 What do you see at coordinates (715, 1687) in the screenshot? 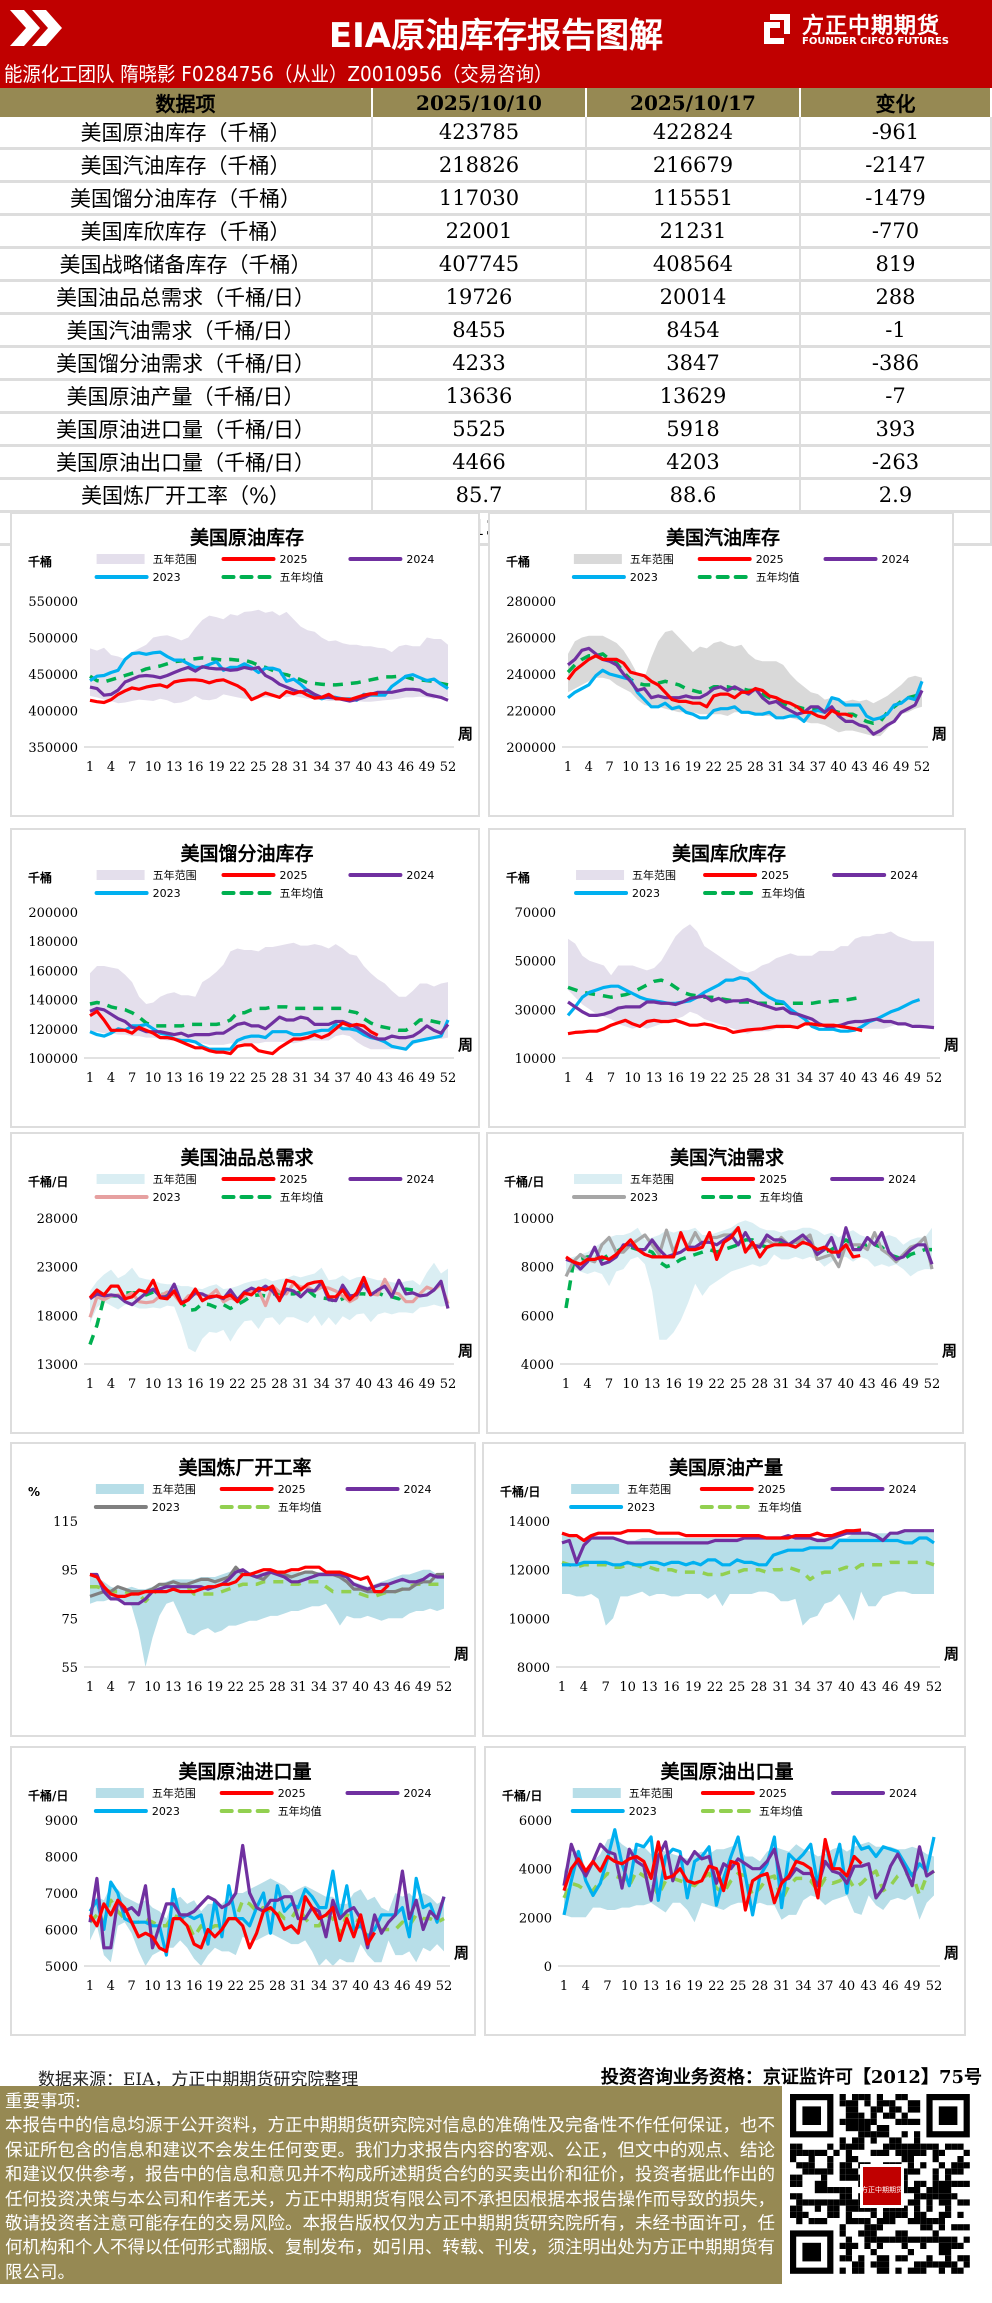
I see `x-tick-label: 22` at bounding box center [715, 1687].